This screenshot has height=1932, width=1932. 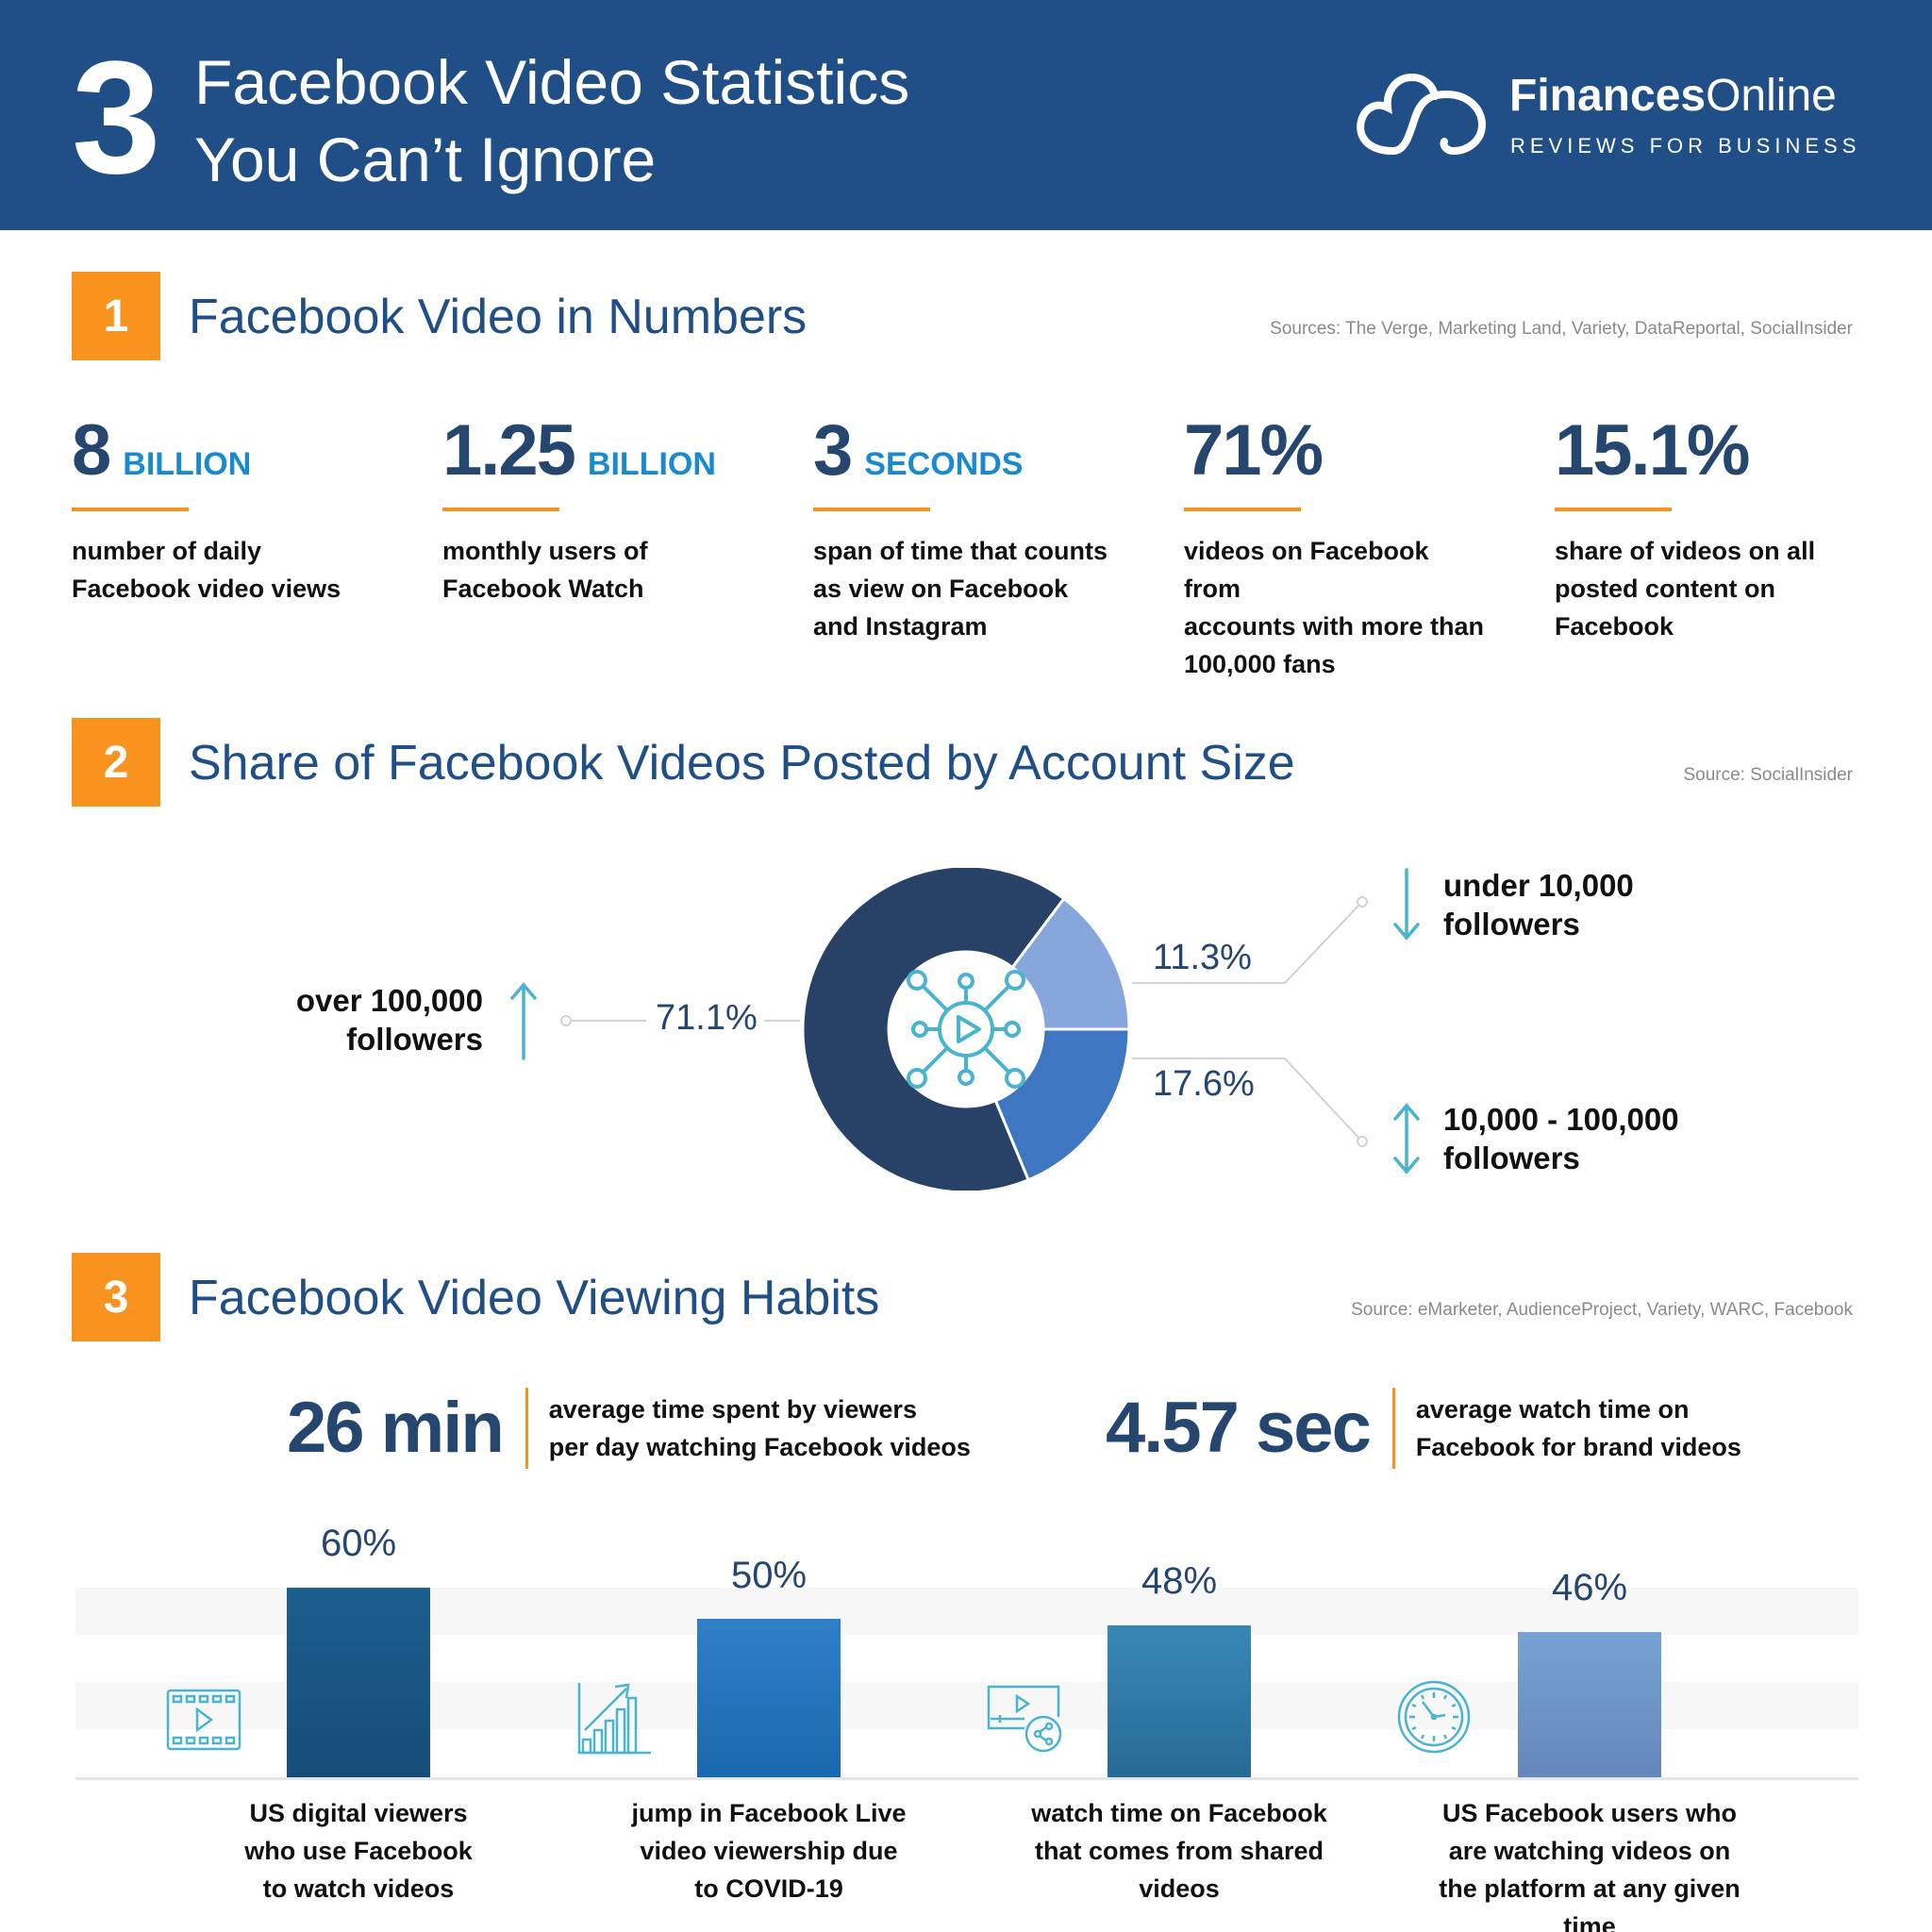 What do you see at coordinates (769, 1576) in the screenshot?
I see `bar-value-2: 50%` at bounding box center [769, 1576].